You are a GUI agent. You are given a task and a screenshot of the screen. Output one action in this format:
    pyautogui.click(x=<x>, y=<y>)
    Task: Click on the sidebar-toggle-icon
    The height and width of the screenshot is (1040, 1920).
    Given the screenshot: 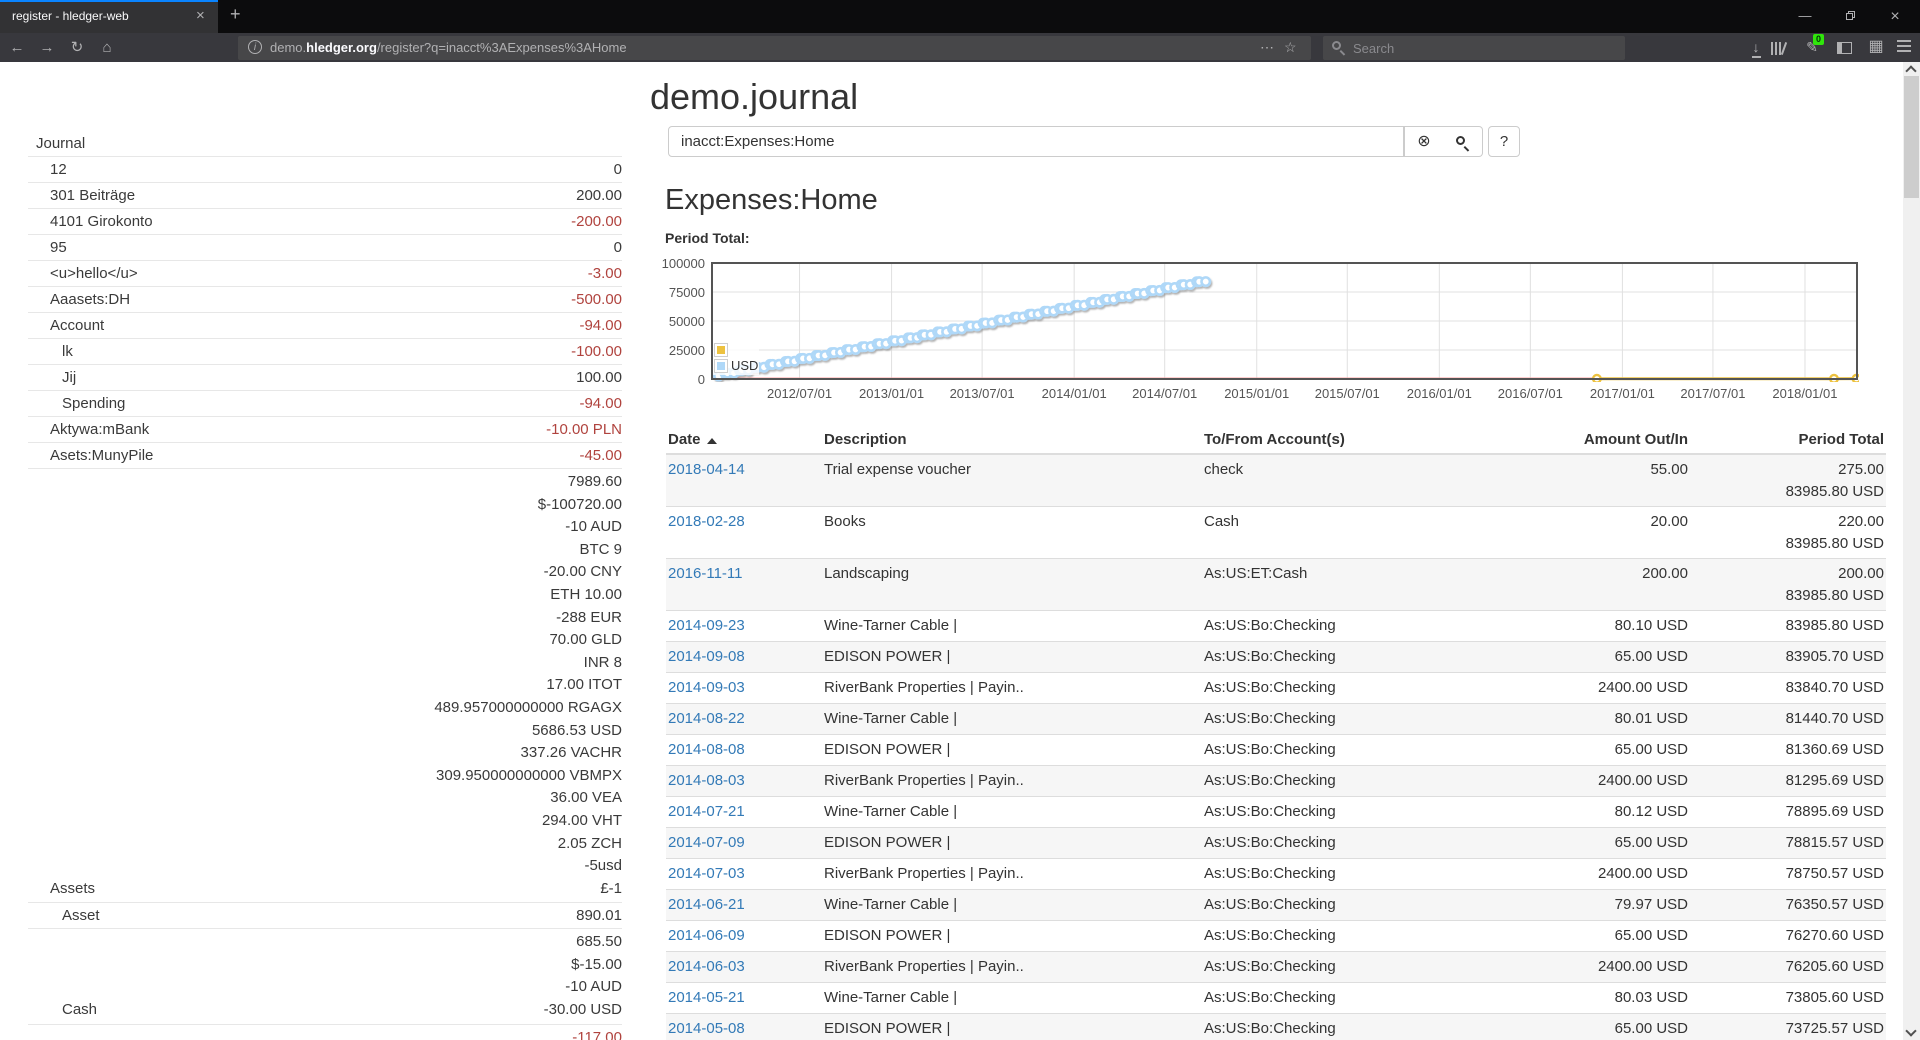 What is the action you would take?
    pyautogui.click(x=1844, y=48)
    